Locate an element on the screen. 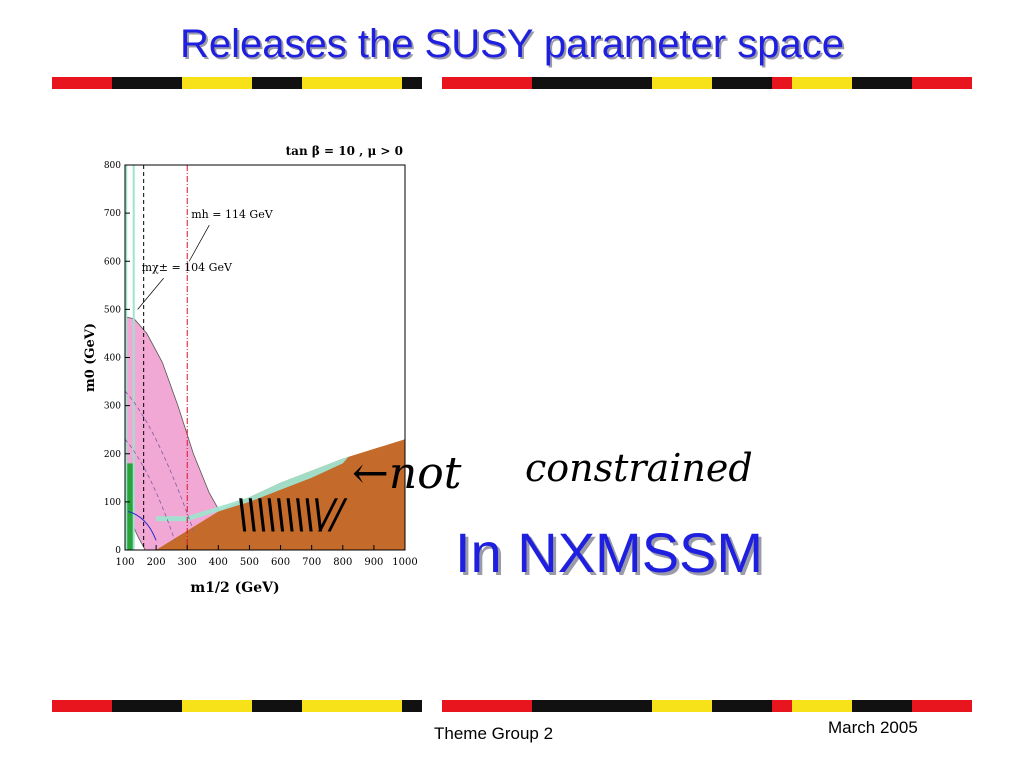  x-tick-label: 900 is located at coordinates (373, 562).